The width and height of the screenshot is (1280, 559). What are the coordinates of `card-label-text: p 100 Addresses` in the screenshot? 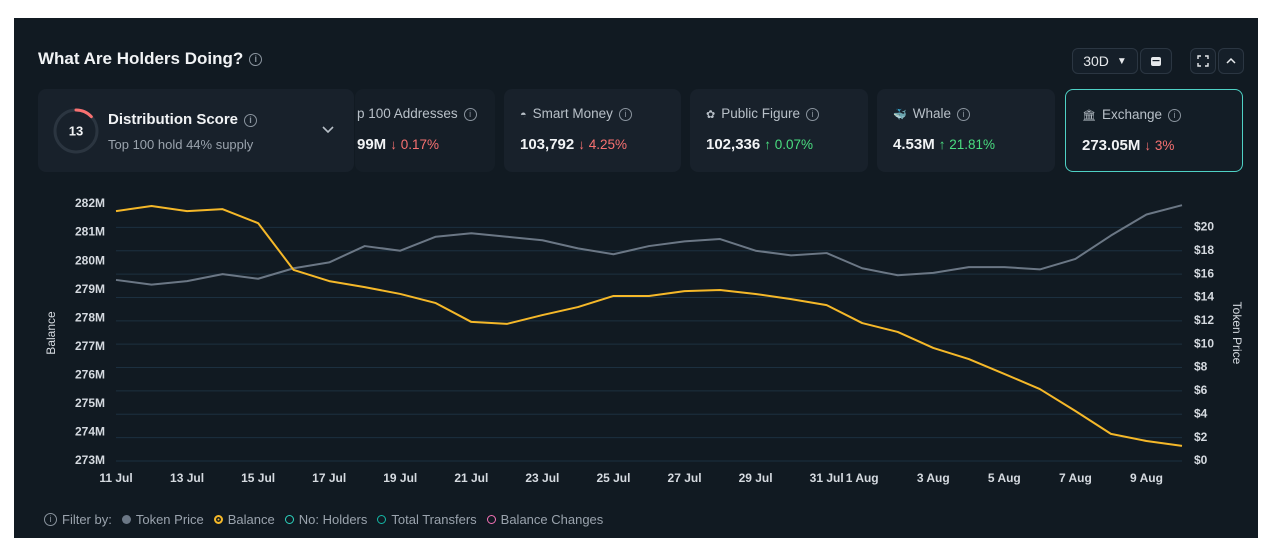 It's located at (407, 113).